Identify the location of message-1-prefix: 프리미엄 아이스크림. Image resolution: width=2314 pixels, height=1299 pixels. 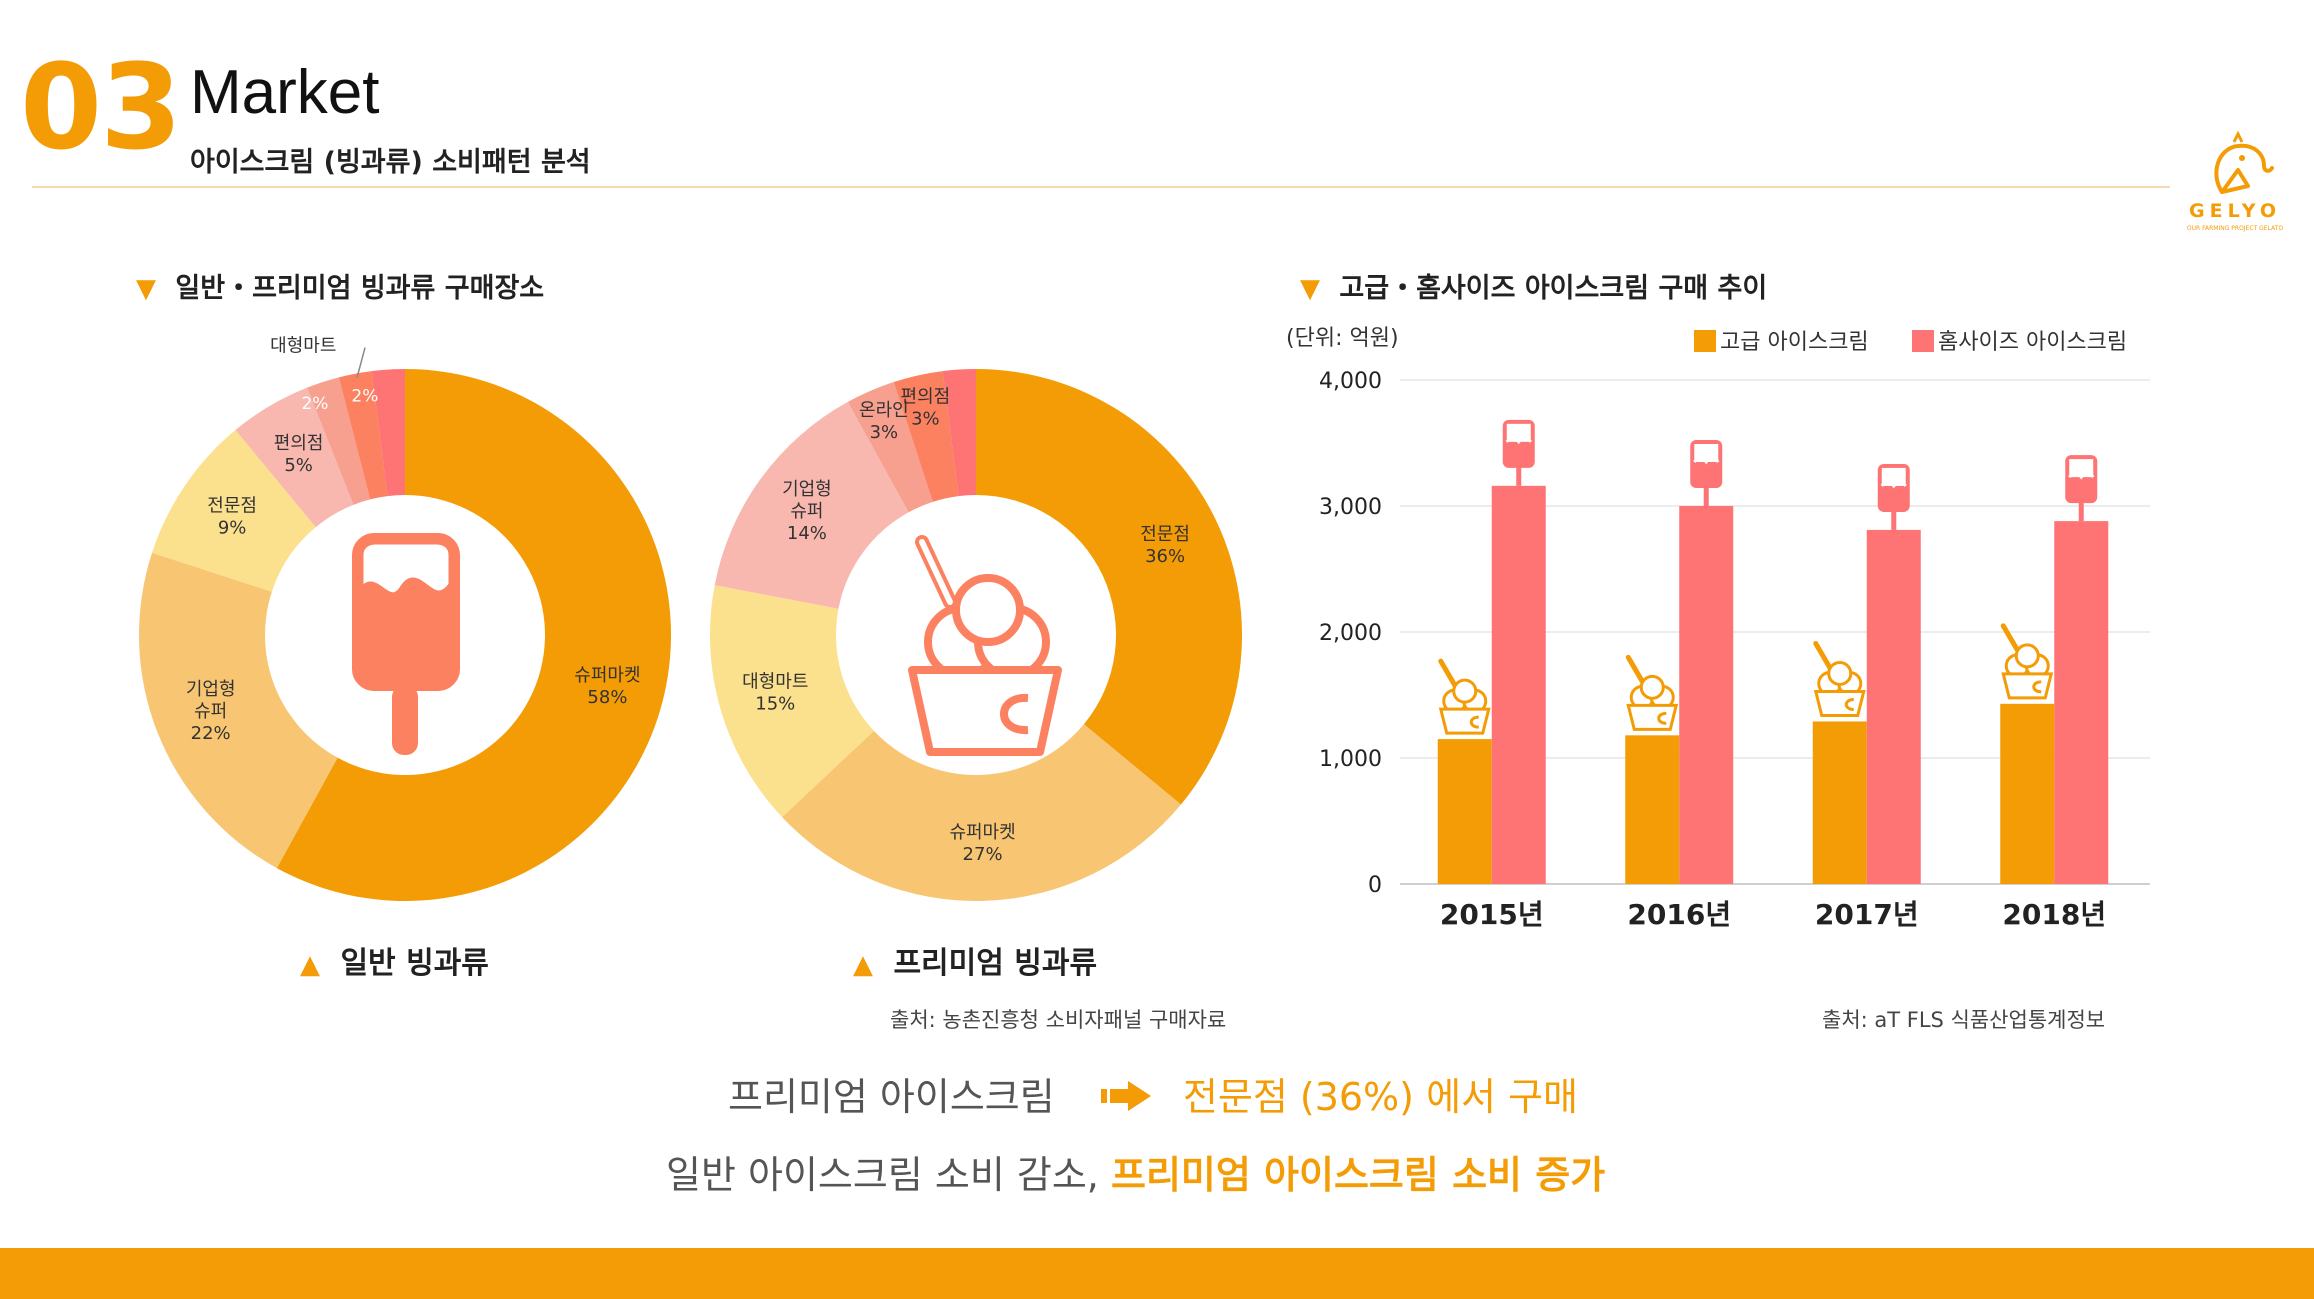
(891, 1097).